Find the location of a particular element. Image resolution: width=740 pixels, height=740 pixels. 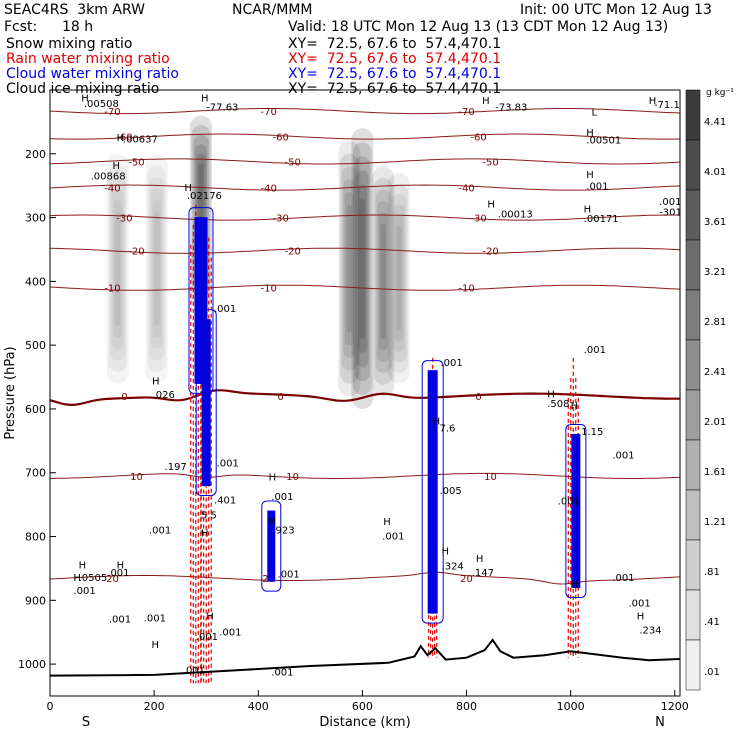

temperature-contour--70 is located at coordinates (365, 111).